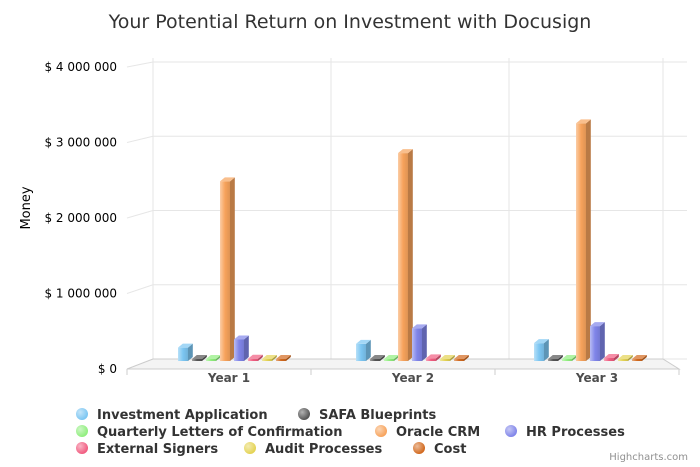 The image size is (700, 467). Describe the element at coordinates (412, 378) in the screenshot. I see `x-tick-label: Year 2` at that location.